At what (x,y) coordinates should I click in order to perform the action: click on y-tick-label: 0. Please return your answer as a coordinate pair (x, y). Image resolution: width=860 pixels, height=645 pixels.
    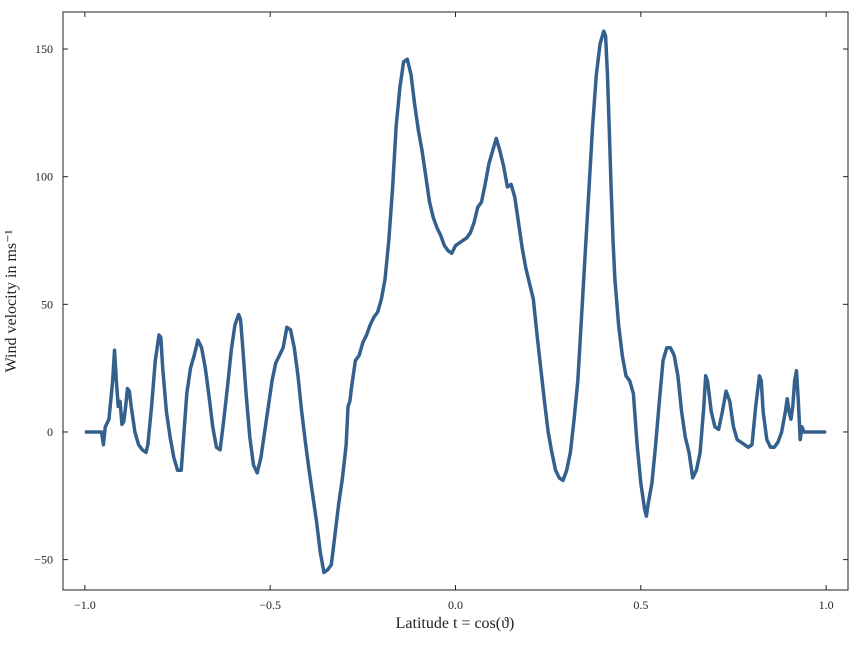
    Looking at the image, I should click on (50, 432).